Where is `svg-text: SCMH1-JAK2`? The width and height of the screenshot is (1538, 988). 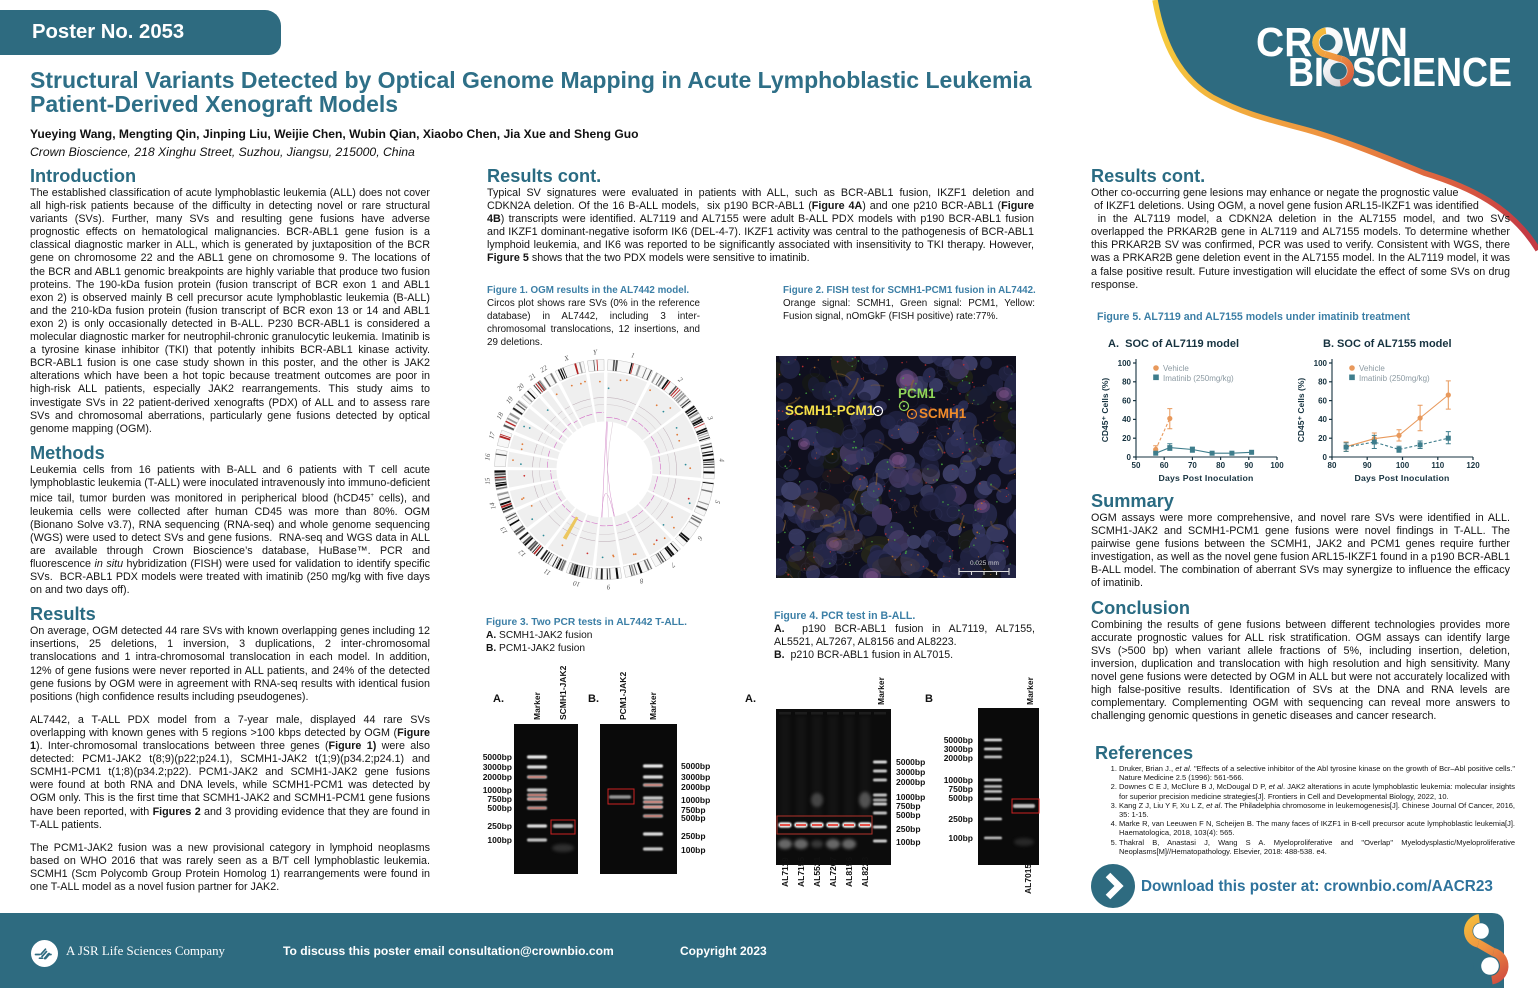 svg-text: SCMH1-JAK2 is located at coordinates (563, 692).